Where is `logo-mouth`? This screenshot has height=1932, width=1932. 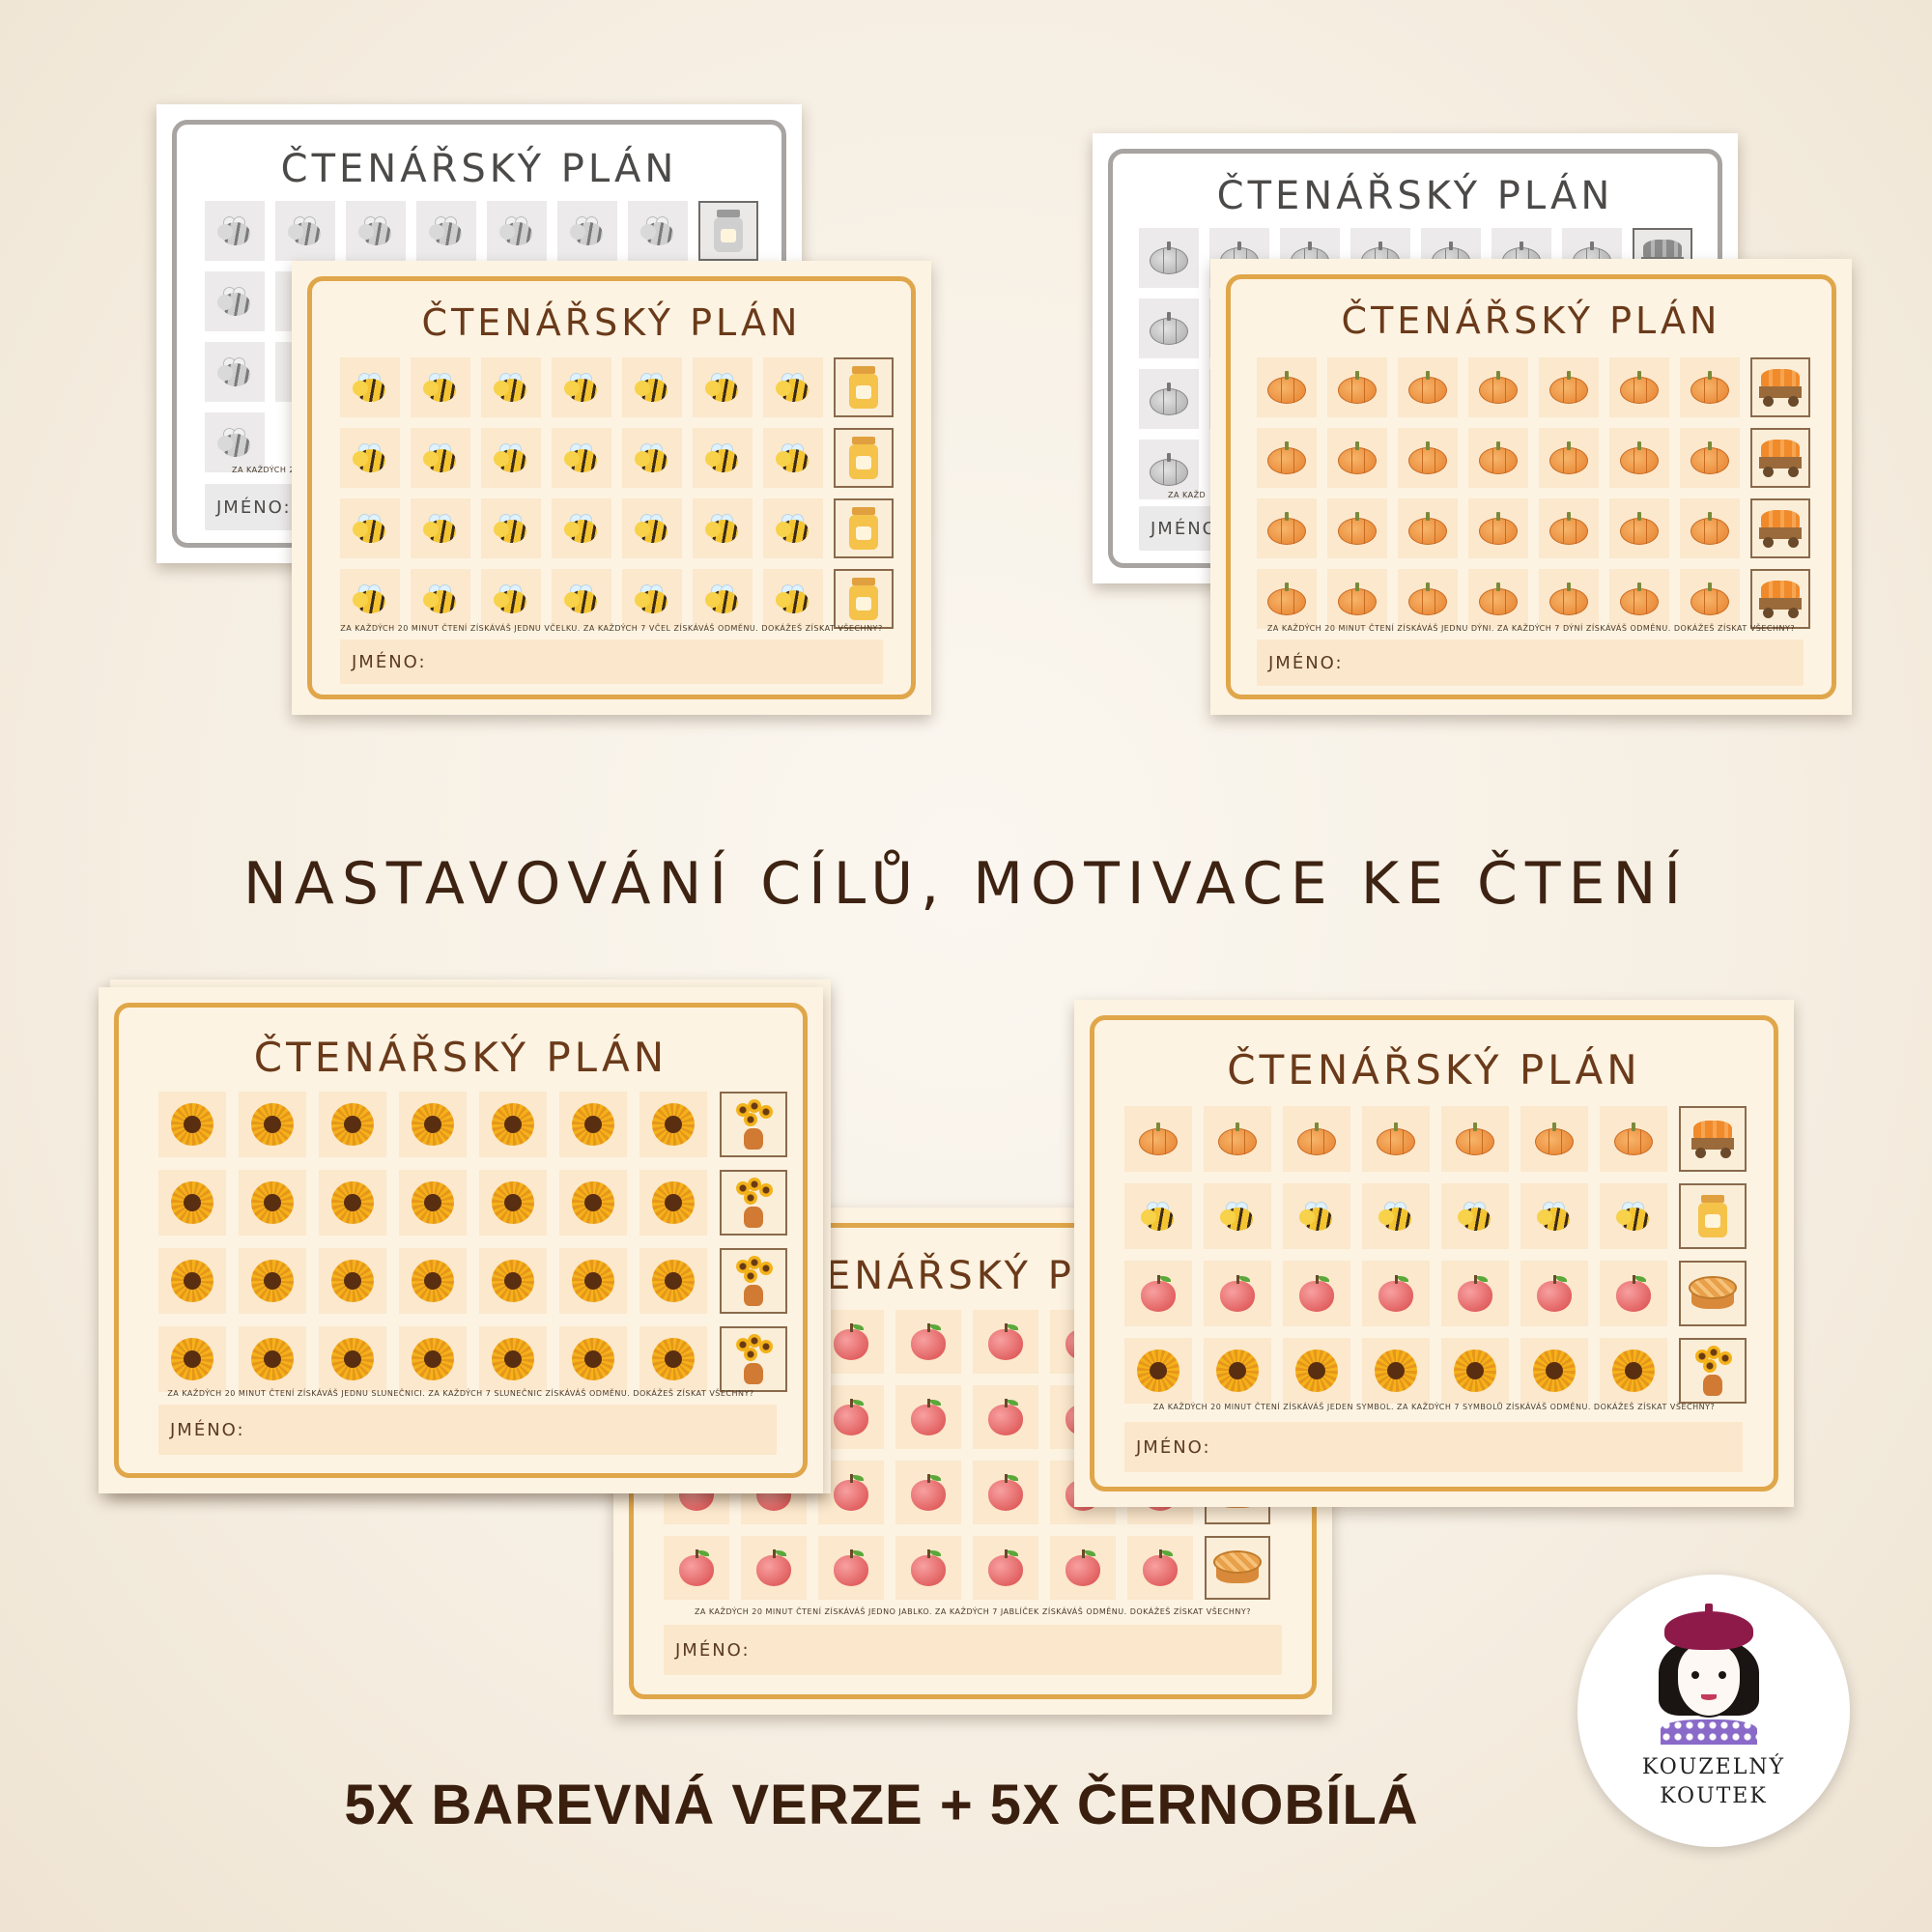
logo-mouth is located at coordinates (1709, 1697).